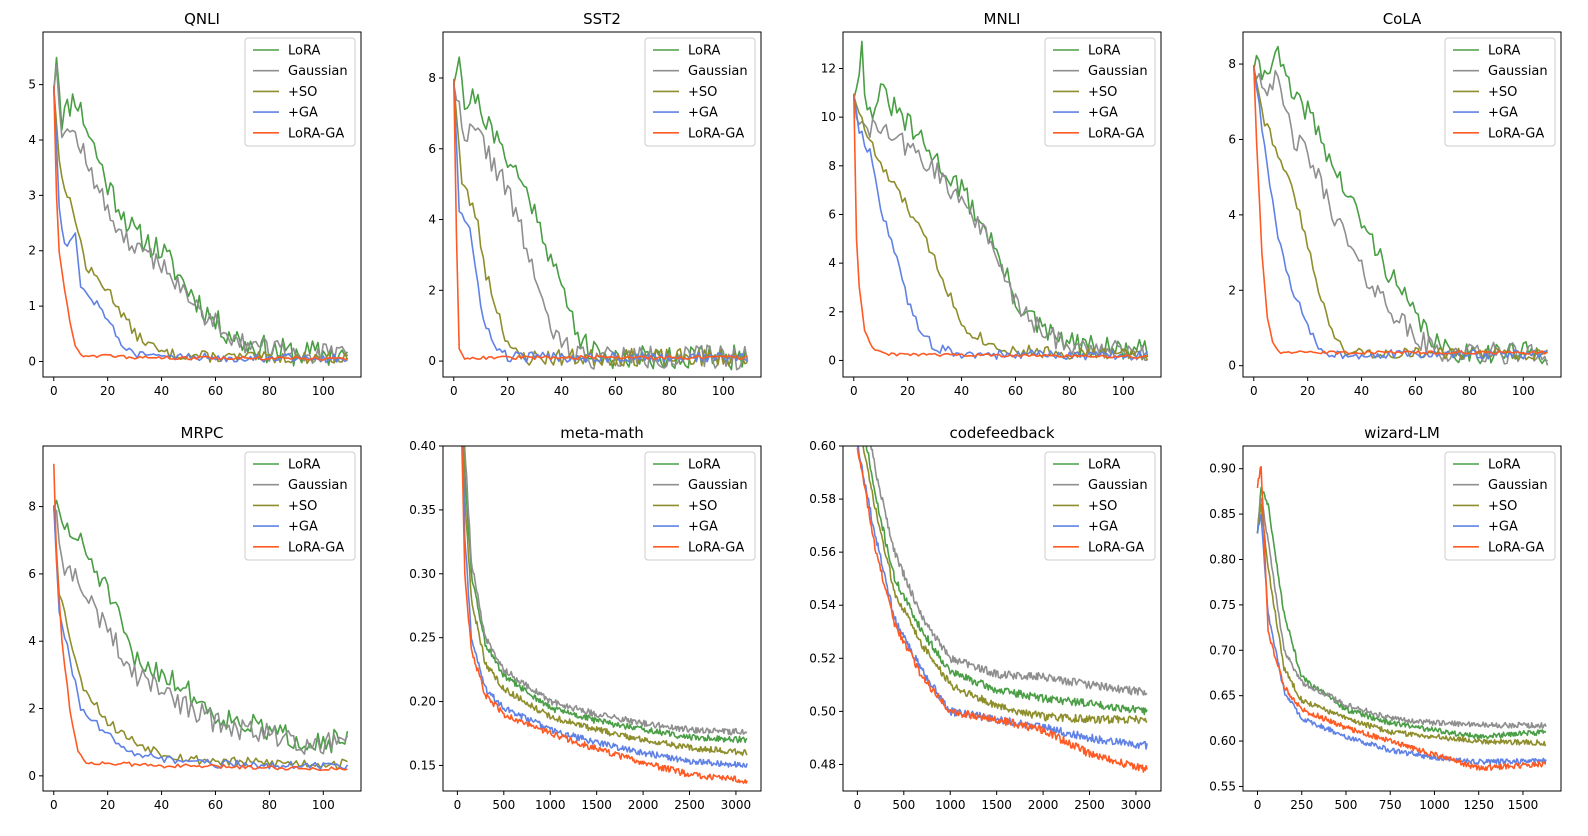 Image resolution: width=1588 pixels, height=836 pixels. Describe the element at coordinates (736, 805) in the screenshot. I see `x-tick-label: 3000` at that location.